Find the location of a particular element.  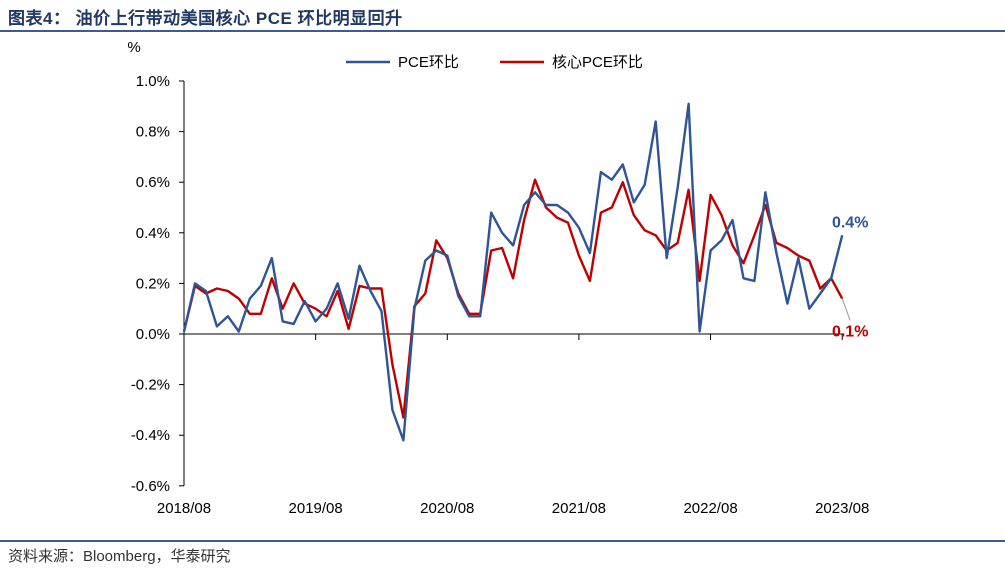

annotation-label: 0.1% is located at coordinates (850, 332).